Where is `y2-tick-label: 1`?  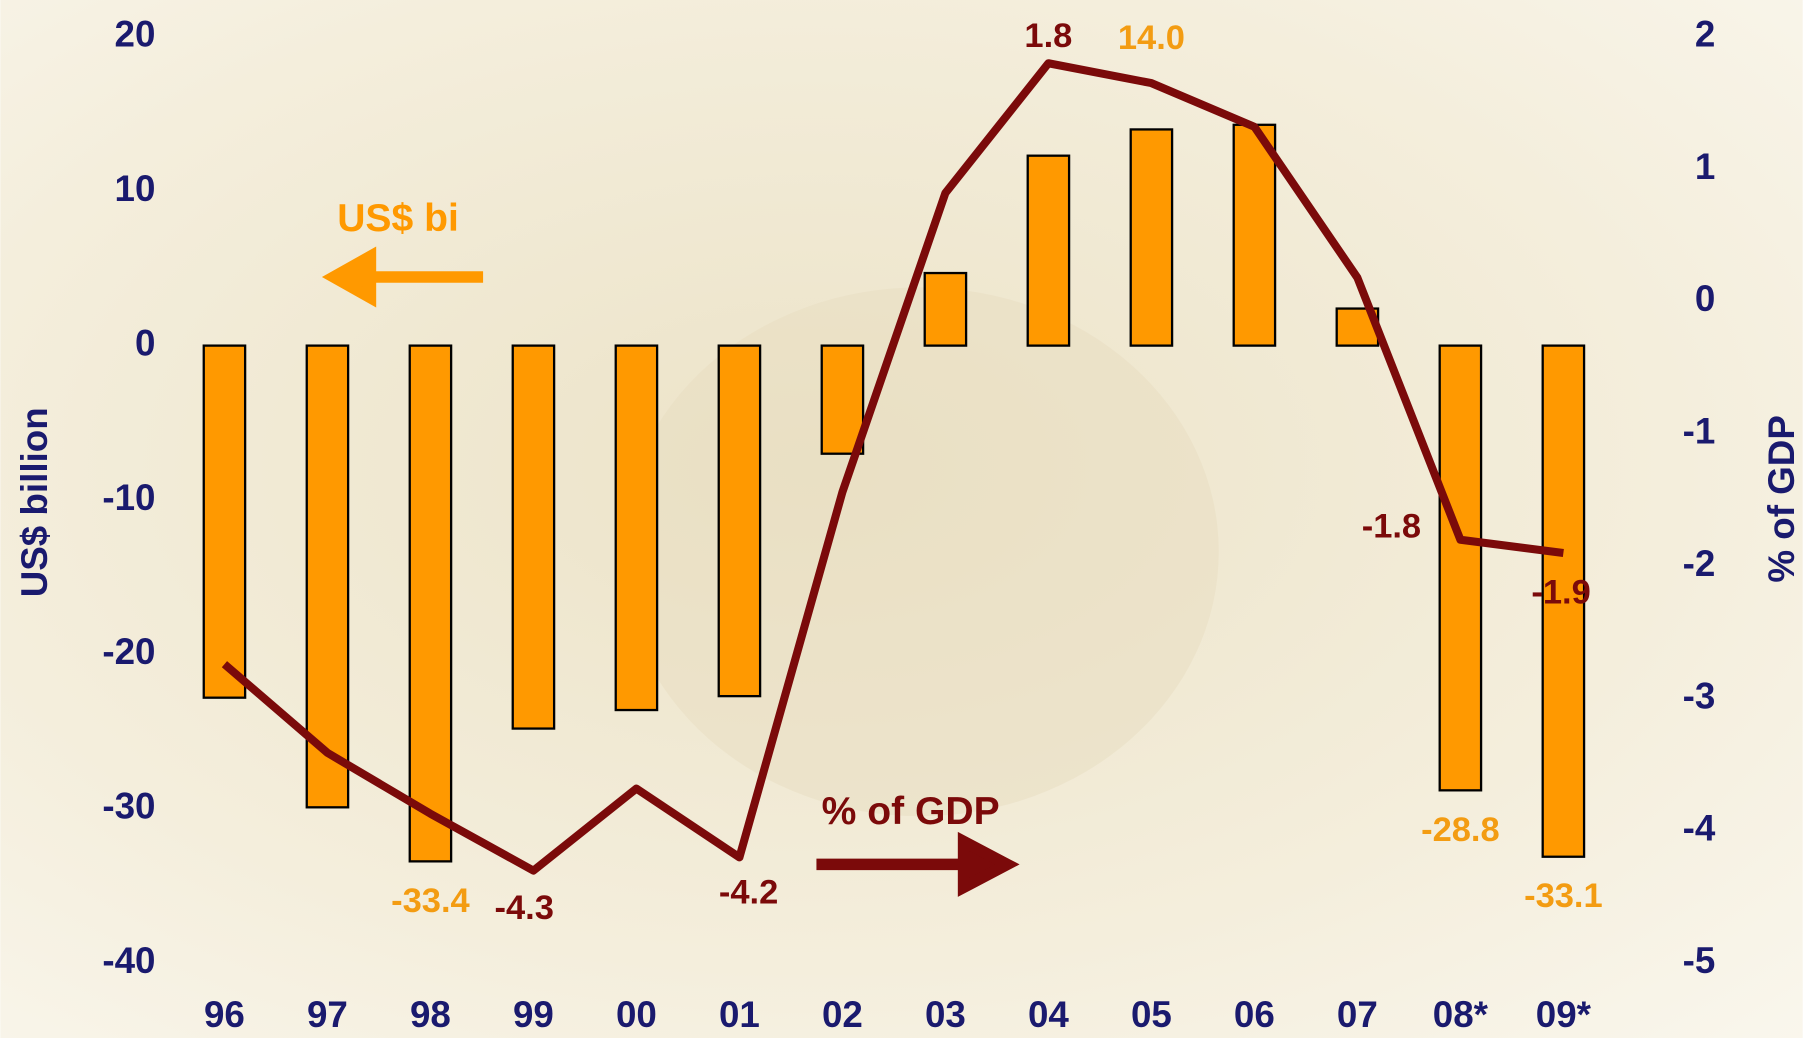 y2-tick-label: 1 is located at coordinates (1705, 166).